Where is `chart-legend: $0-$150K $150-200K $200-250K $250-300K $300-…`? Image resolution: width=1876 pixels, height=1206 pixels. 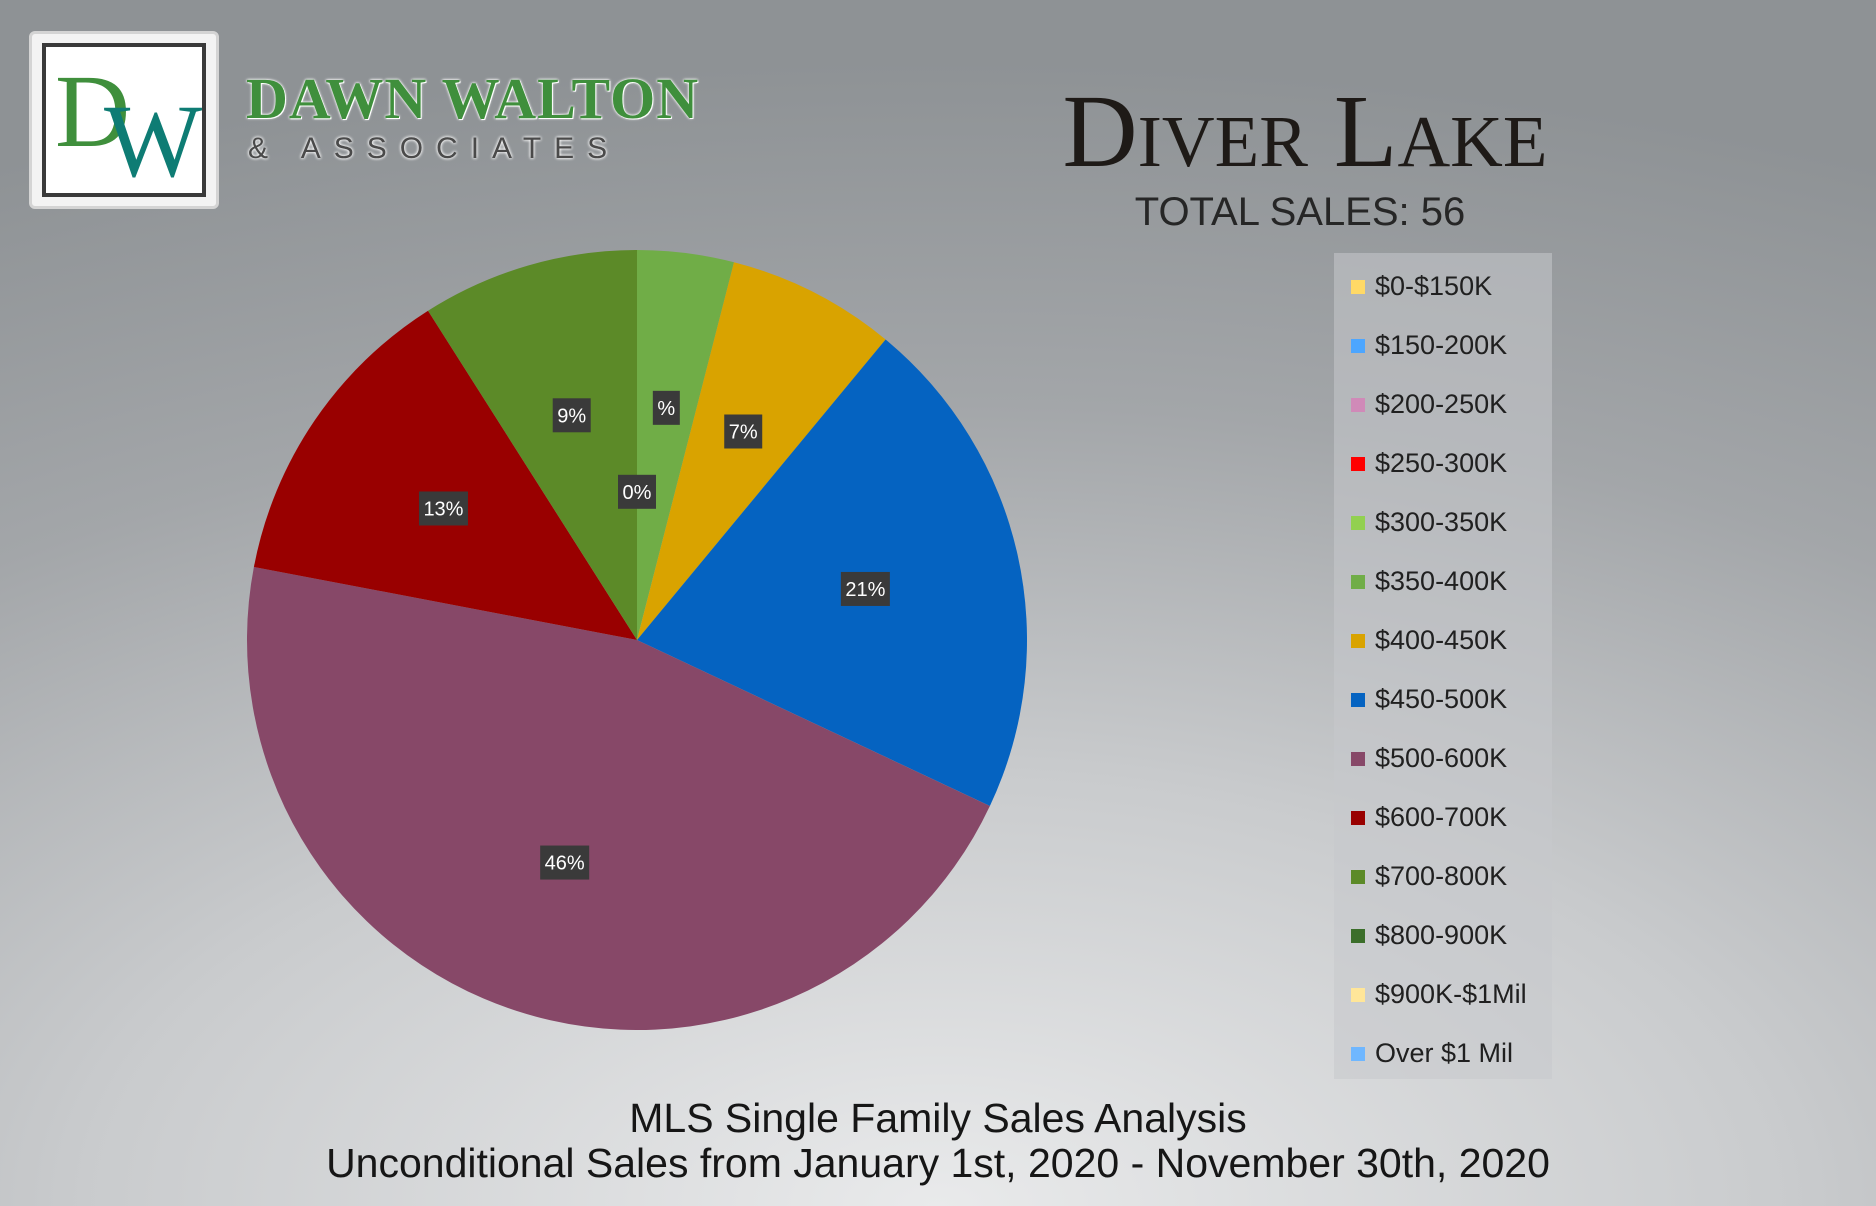
chart-legend: $0-$150K $150-200K $200-250K $250-300K $300-… is located at coordinates (1443, 666).